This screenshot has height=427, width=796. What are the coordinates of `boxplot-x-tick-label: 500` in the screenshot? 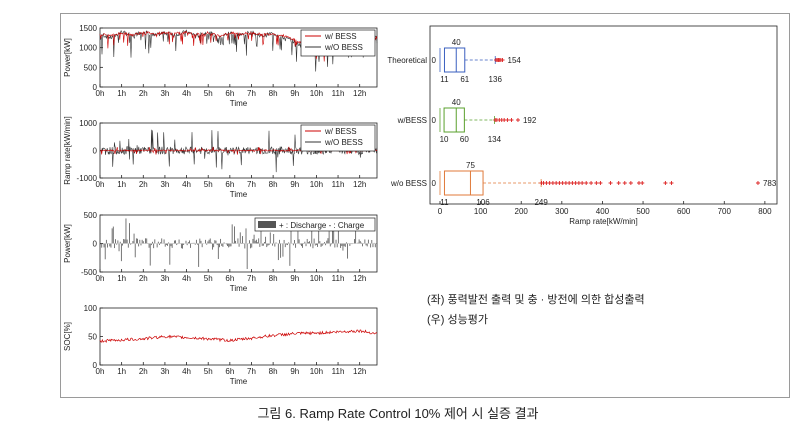 It's located at (643, 211).